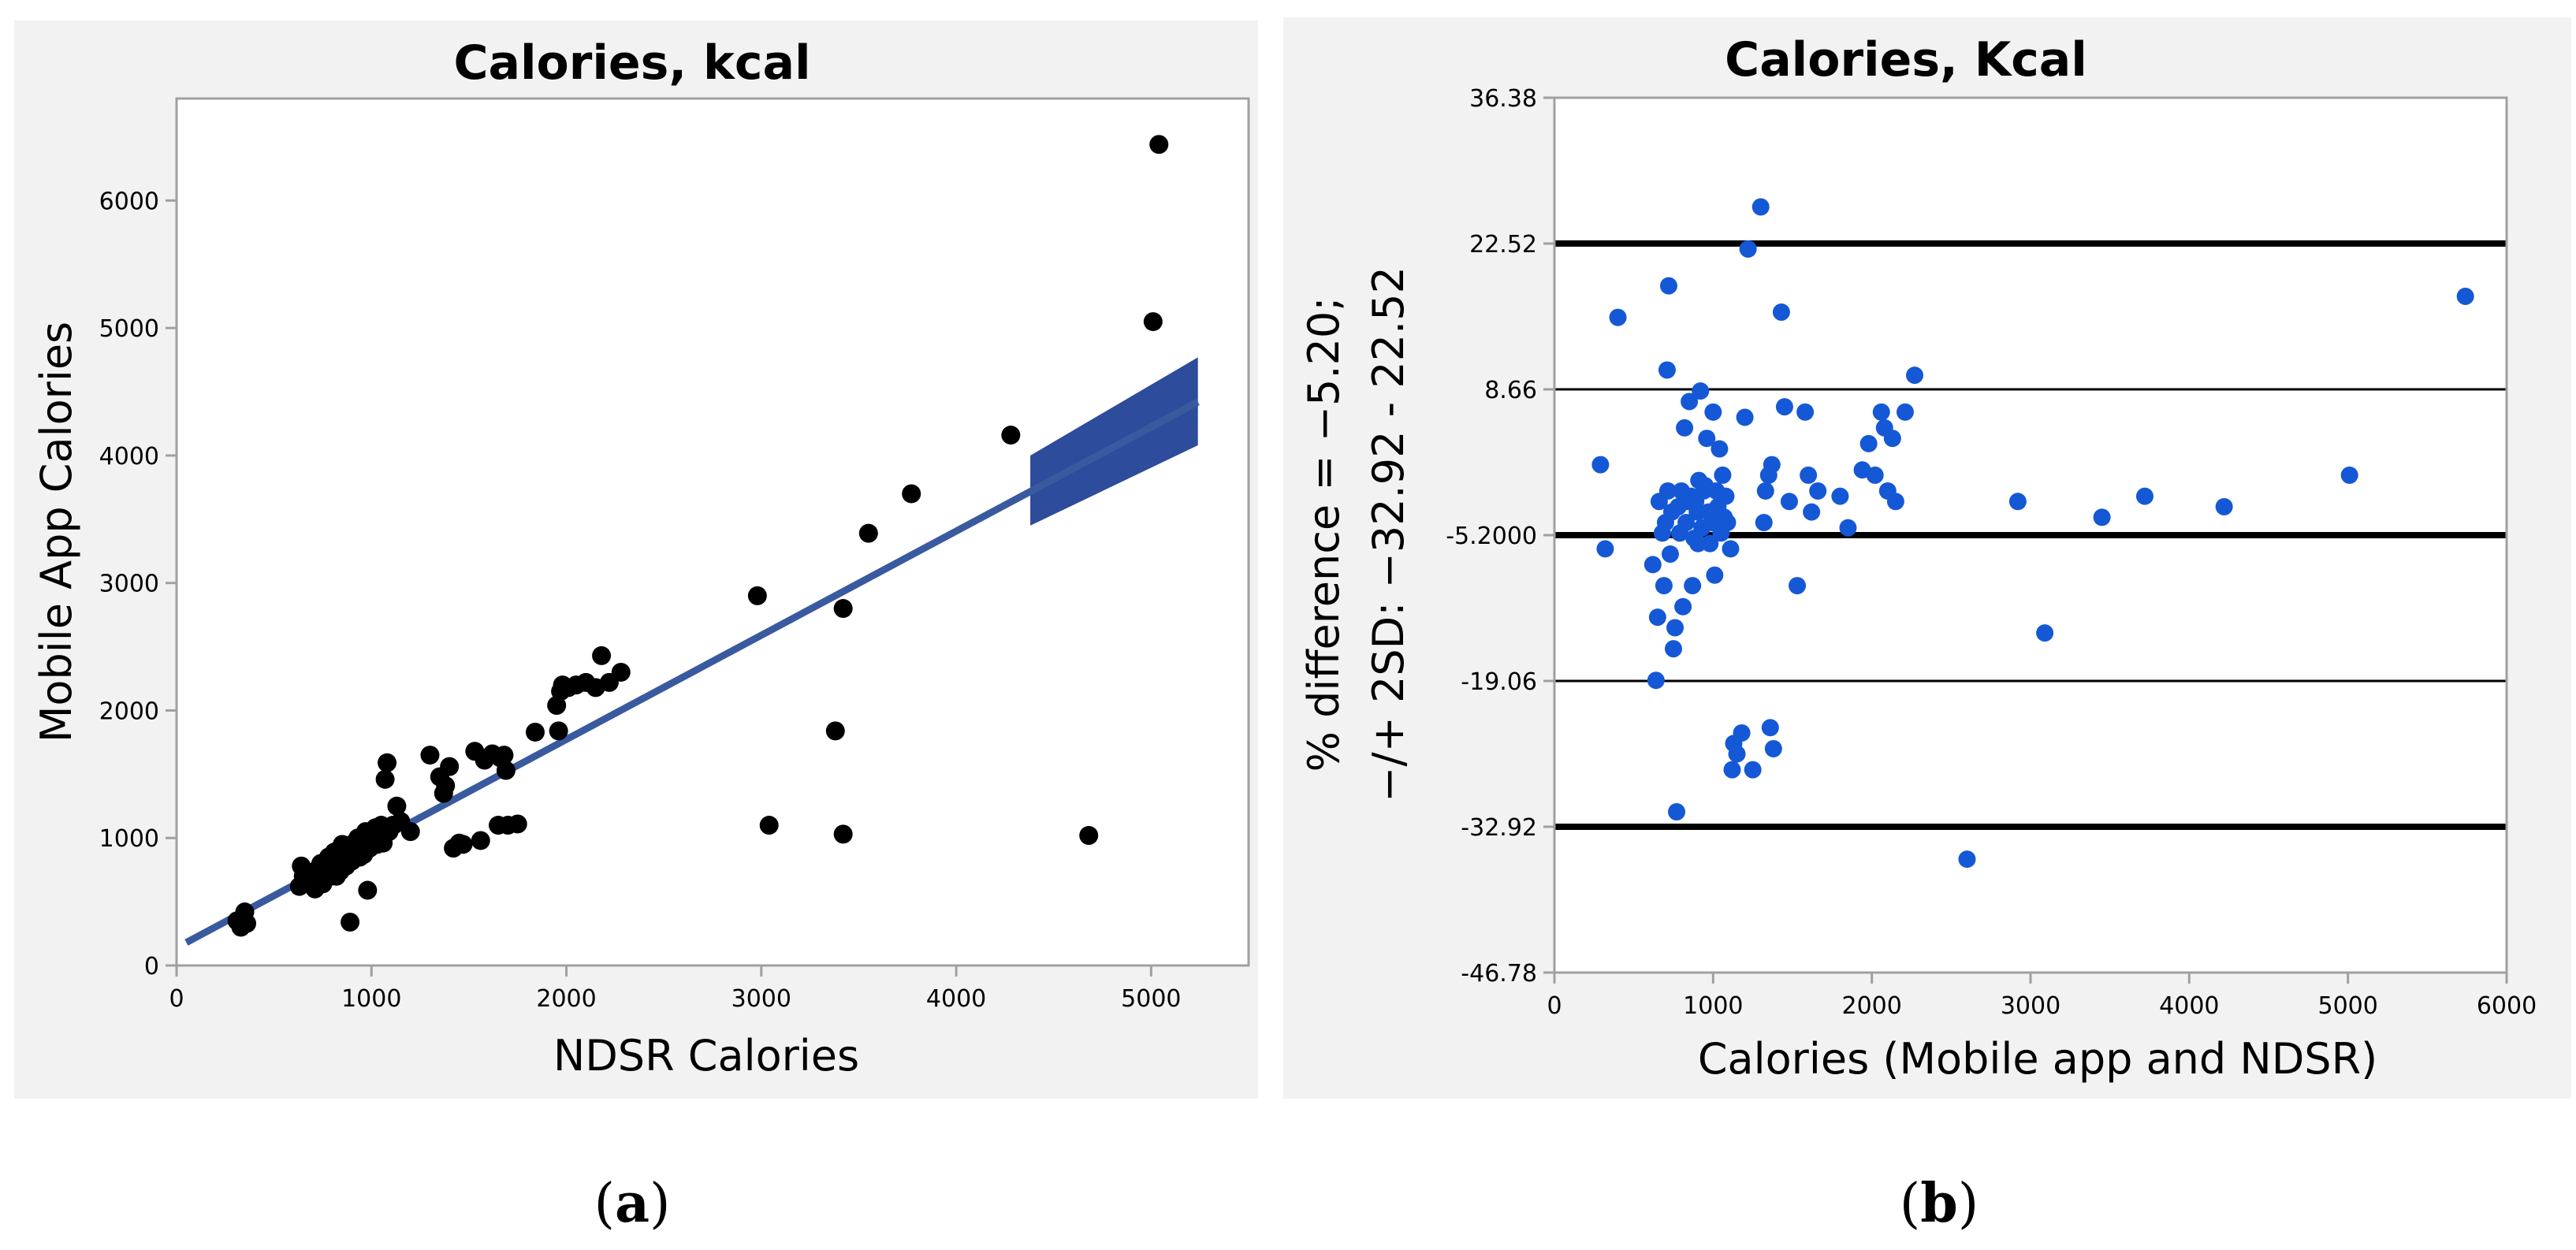 This screenshot has width=2576, height=1250. Describe the element at coordinates (1499, 828) in the screenshot. I see `y-tick-label: -32.92` at that location.